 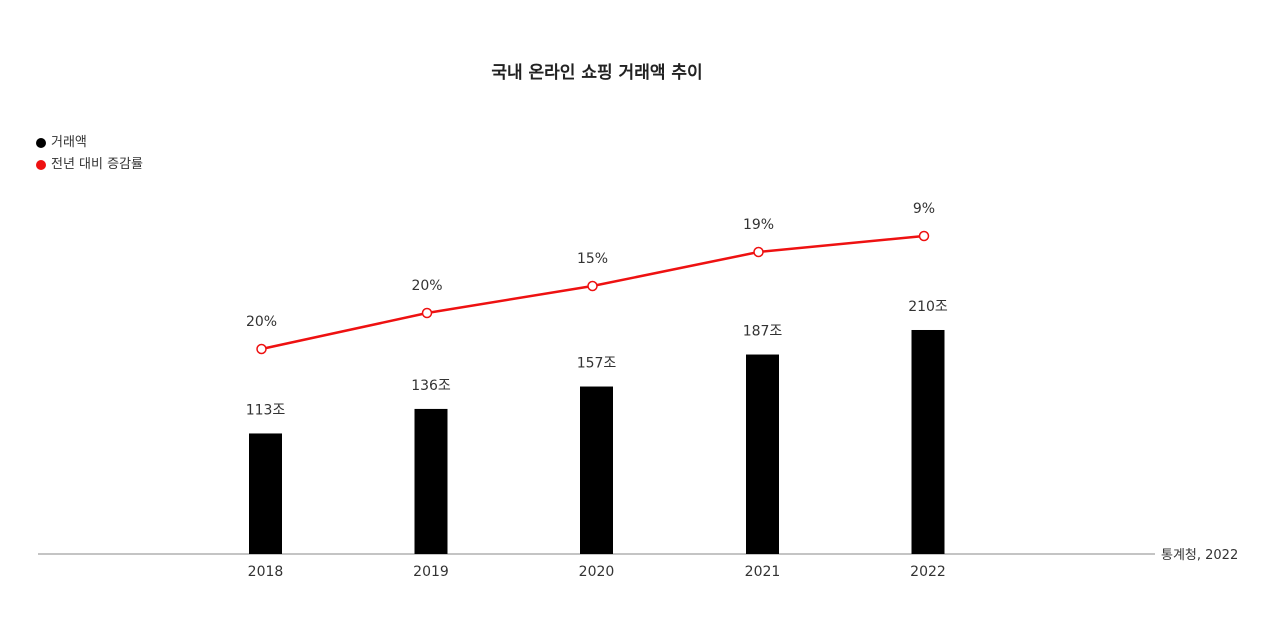 What do you see at coordinates (596, 73) in the screenshot?
I see `chart-title: 국내 온라인 쇼핑 거래액 추이` at bounding box center [596, 73].